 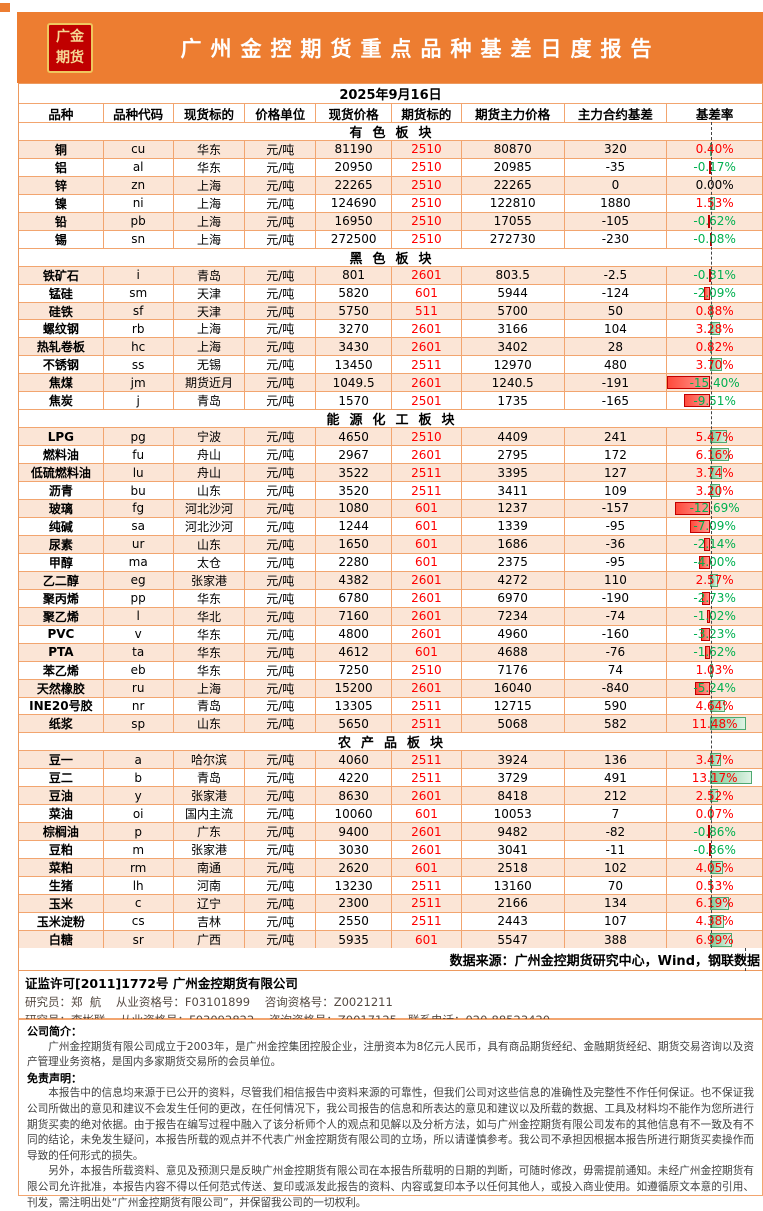 What do you see at coordinates (61, 688) in the screenshot?
I see `cell-variety: 天然橡胶` at bounding box center [61, 688].